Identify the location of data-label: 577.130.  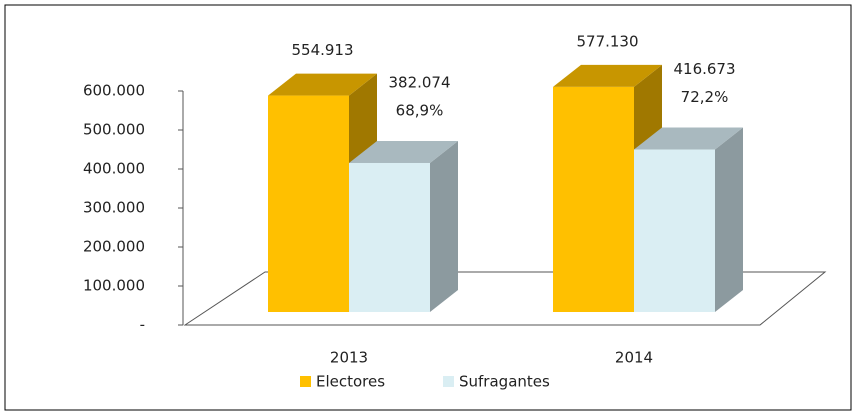
(607, 41).